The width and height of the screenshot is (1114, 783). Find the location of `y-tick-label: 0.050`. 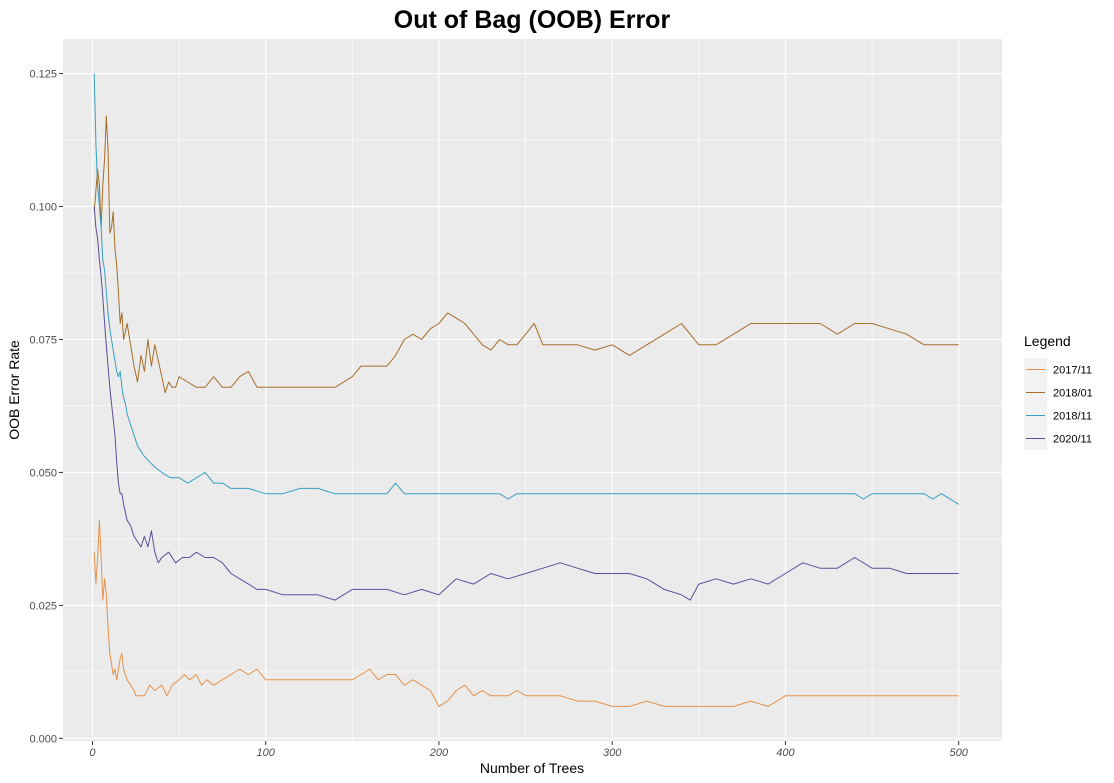

y-tick-label: 0.050 is located at coordinates (43, 473).